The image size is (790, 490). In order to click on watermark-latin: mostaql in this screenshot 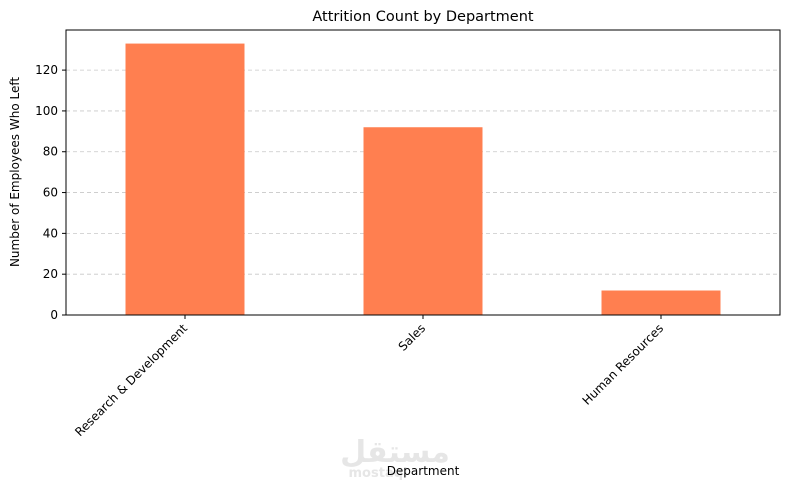, I will do `click(378, 473)`.